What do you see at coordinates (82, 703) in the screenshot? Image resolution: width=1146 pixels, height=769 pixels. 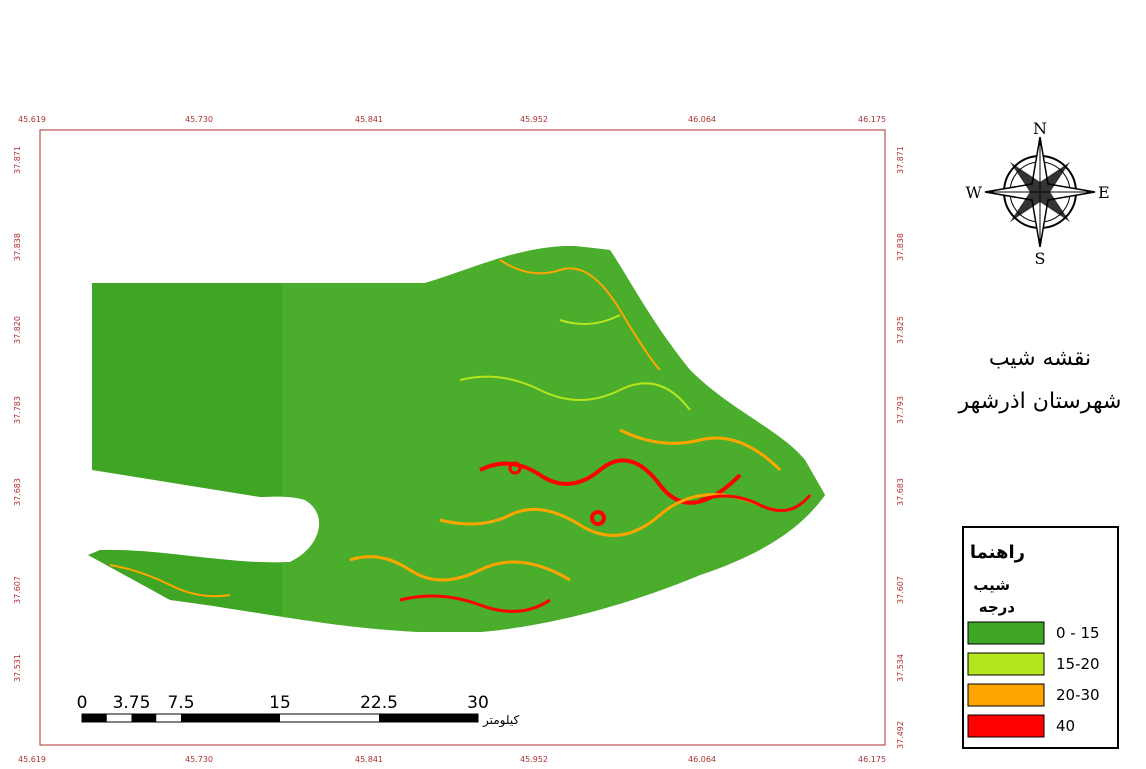 I see `scale-bar-label: 0` at bounding box center [82, 703].